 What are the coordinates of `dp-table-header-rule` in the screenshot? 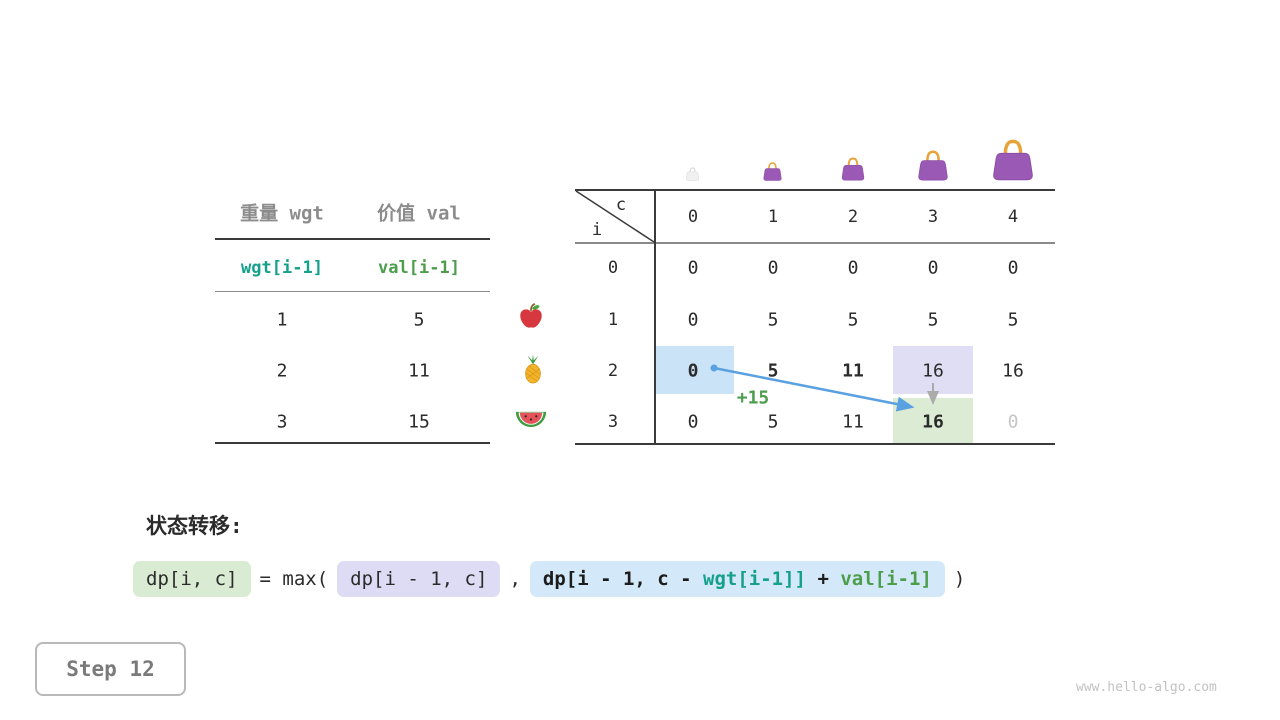 It's located at (815, 243).